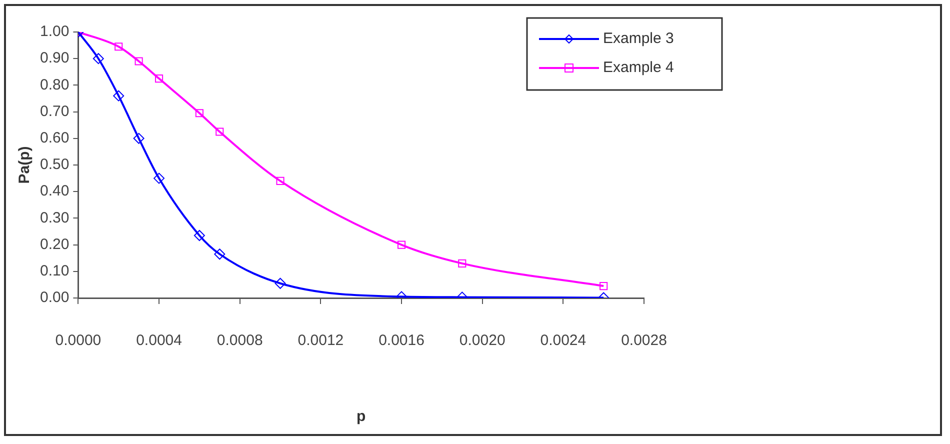 Image resolution: width=950 pixels, height=444 pixels. What do you see at coordinates (563, 341) in the screenshot?
I see `x-tick-label: 0.0024` at bounding box center [563, 341].